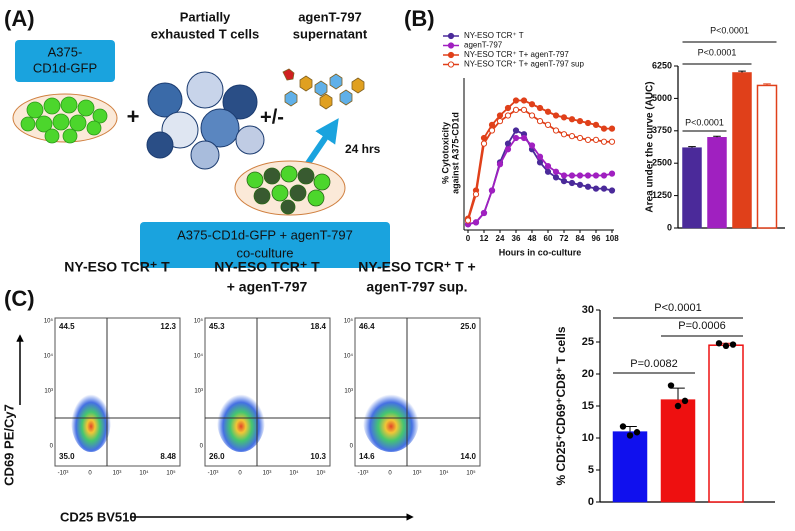  What do you see at coordinates (205, 33) in the screenshot?
I see `cell-label: exhausted T cells` at bounding box center [205, 33].